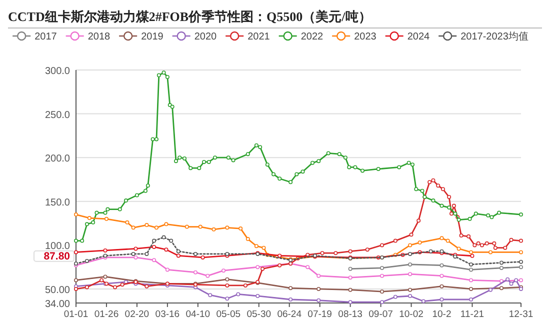  Describe the element at coordinates (521, 314) in the screenshot. I see `x-tick-label: 12-31` at that location.